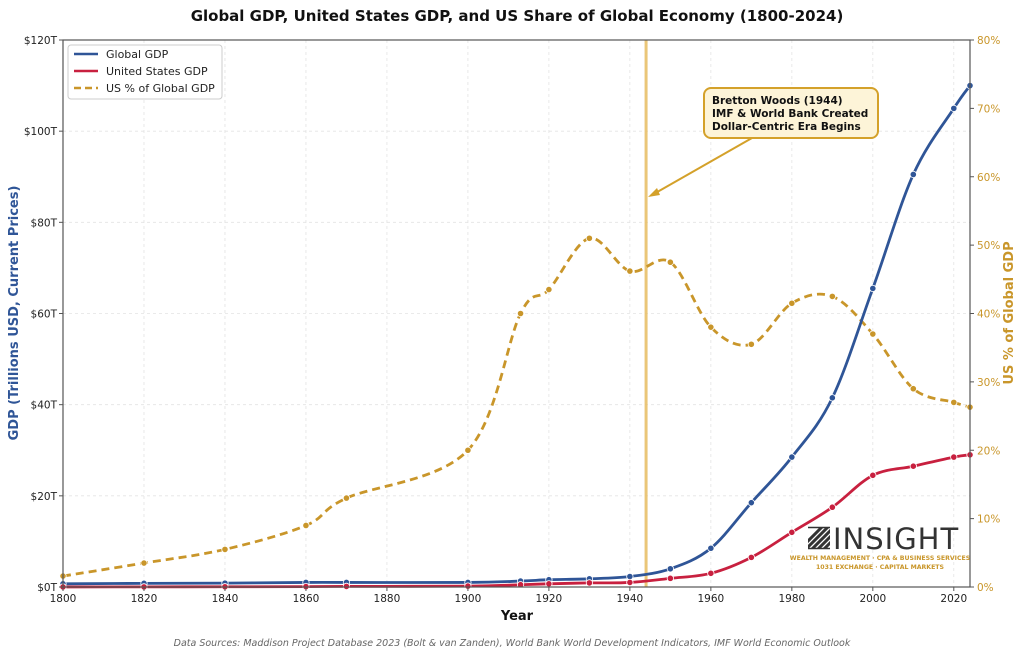  I want to click on y-tick-label: $60T, so click(44, 315).